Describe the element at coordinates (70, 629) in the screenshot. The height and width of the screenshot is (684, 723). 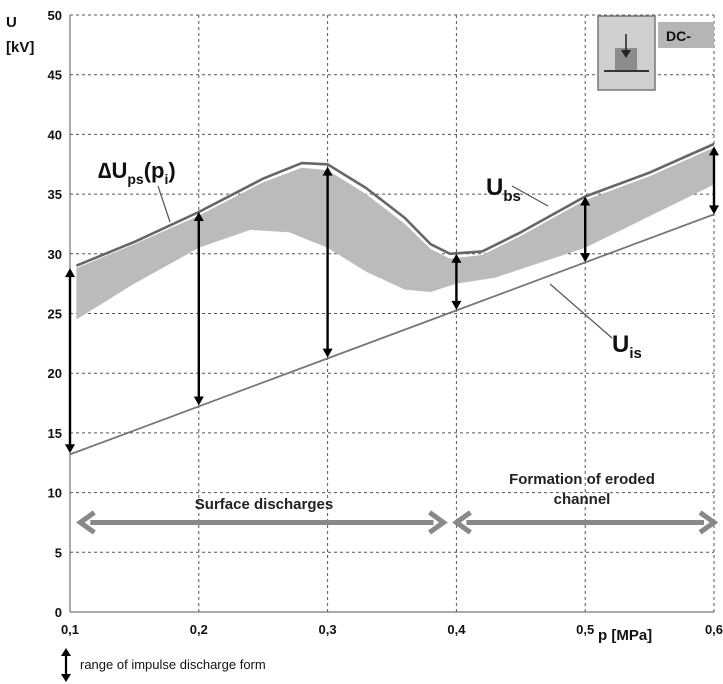
I see `x-tick-label: 0,1` at that location.